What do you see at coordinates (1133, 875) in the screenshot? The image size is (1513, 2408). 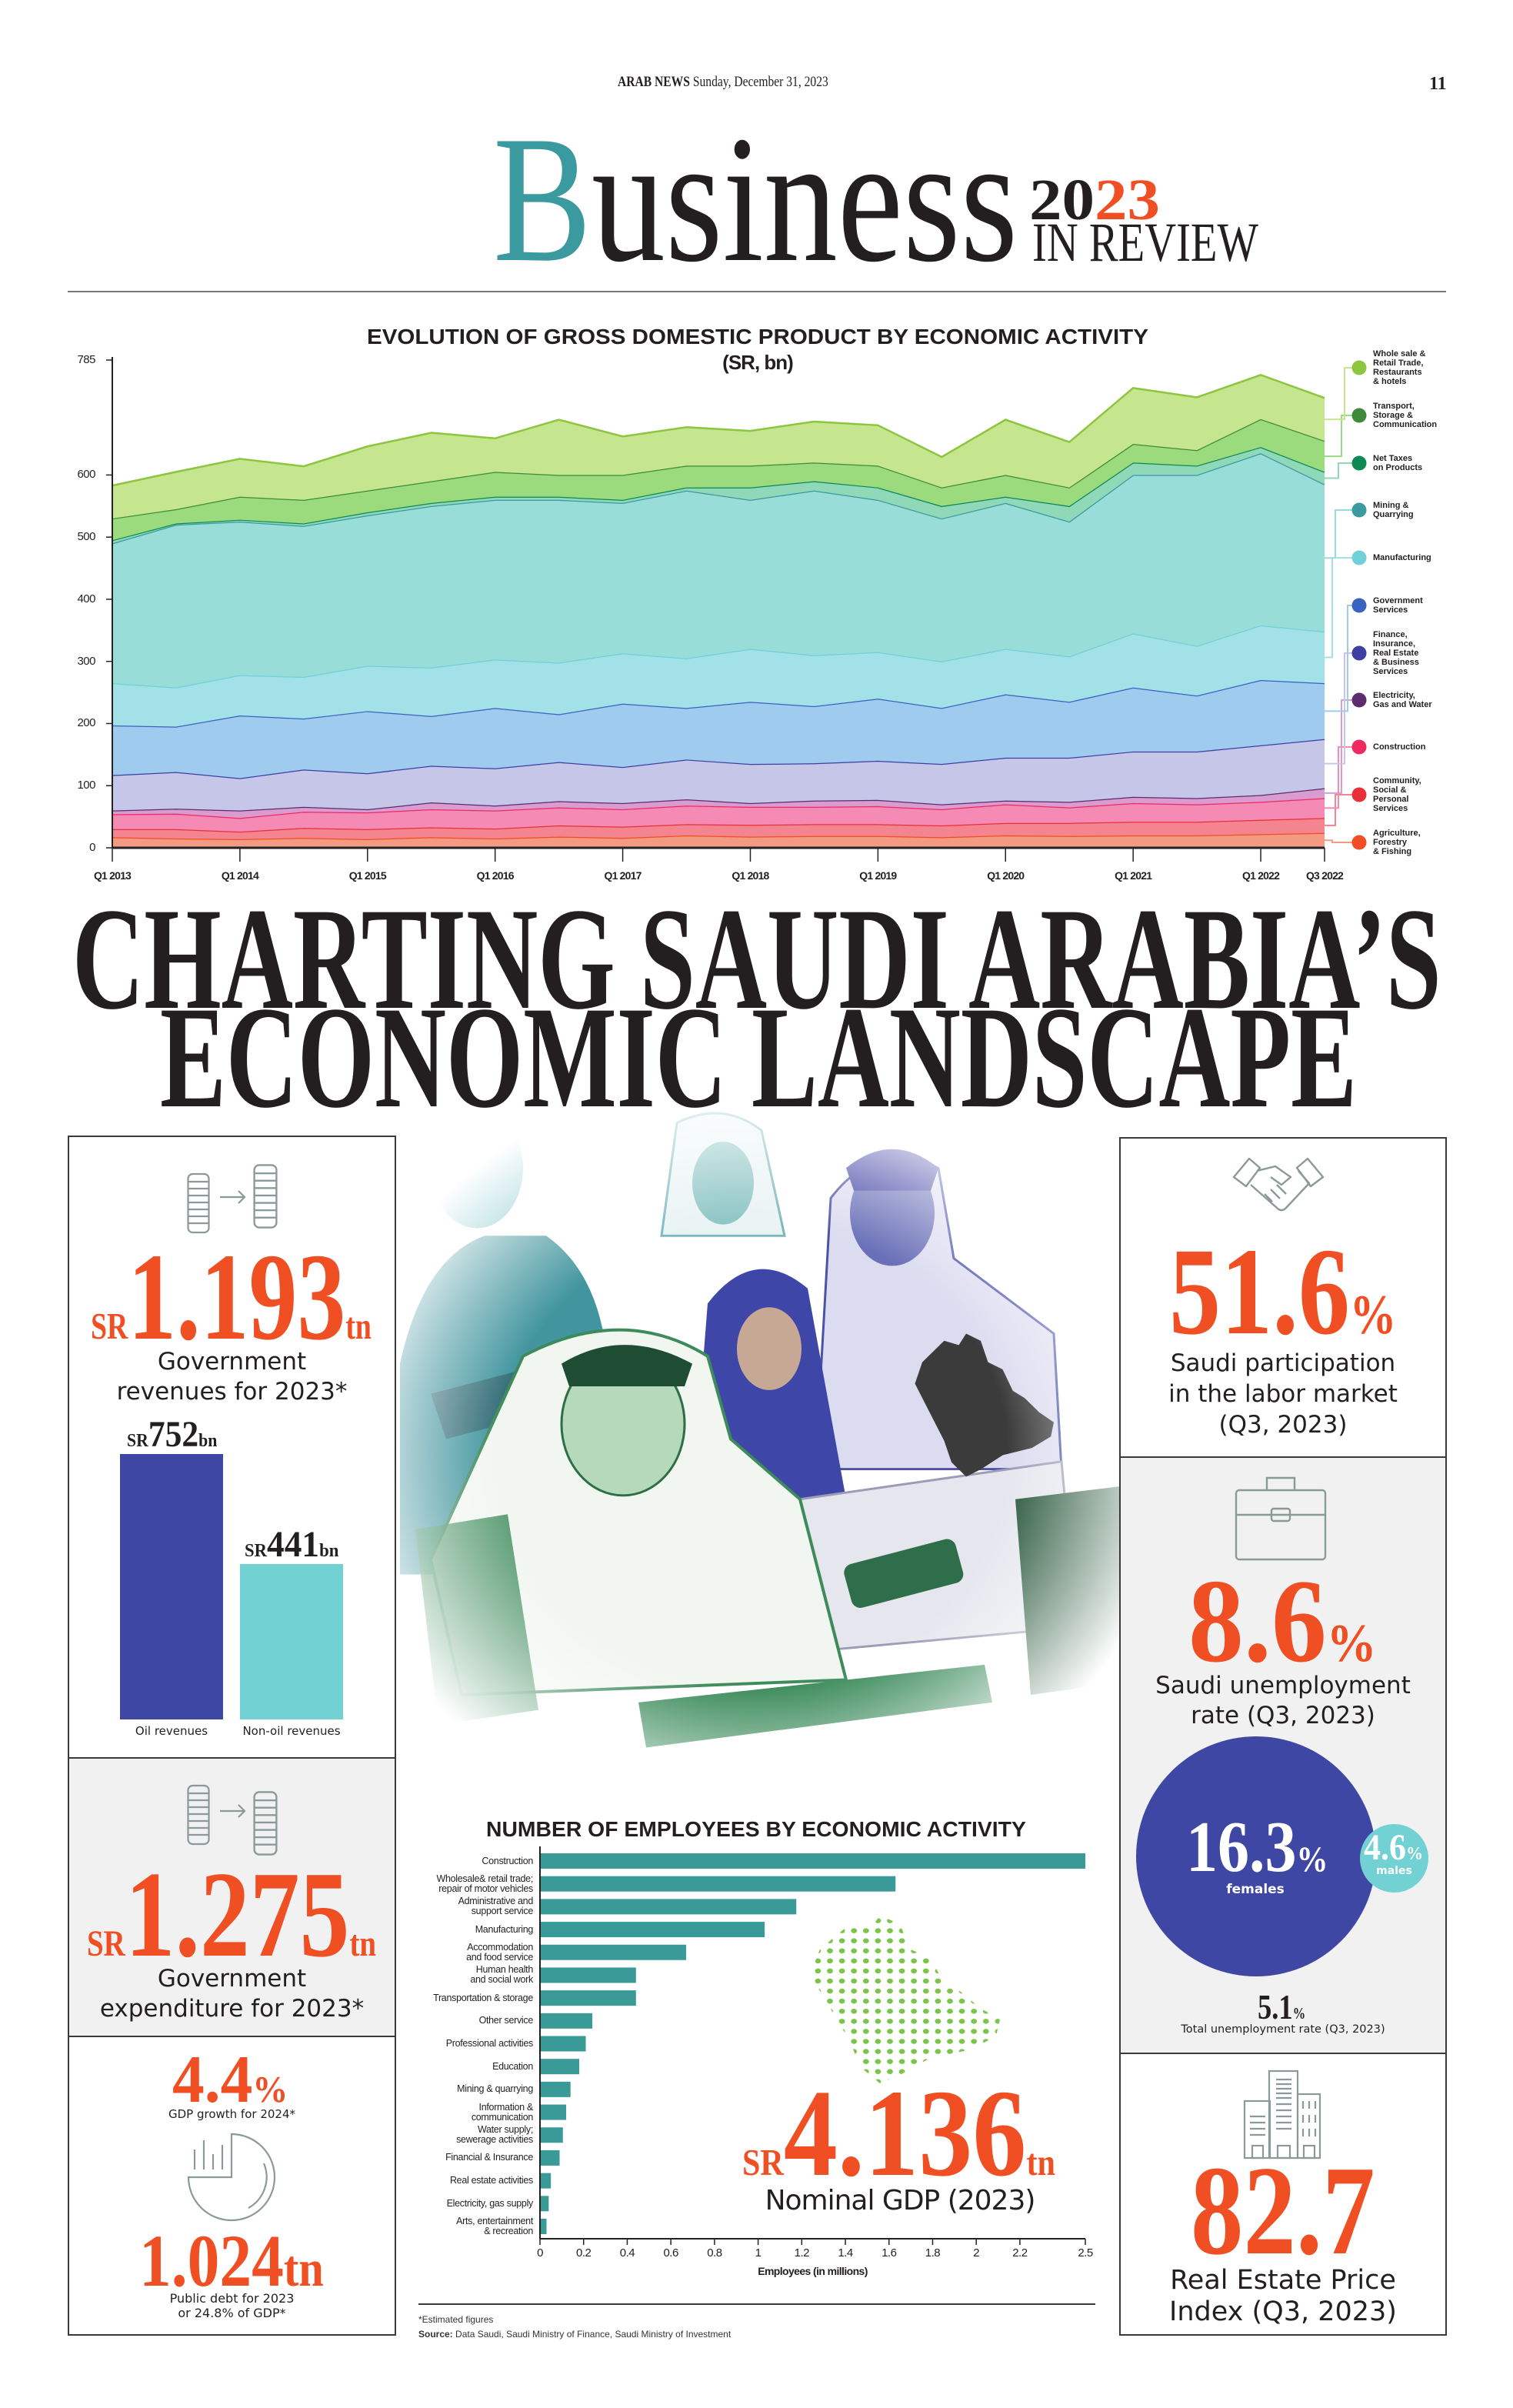 I see `x-tick-label: Q1 2021` at bounding box center [1133, 875].